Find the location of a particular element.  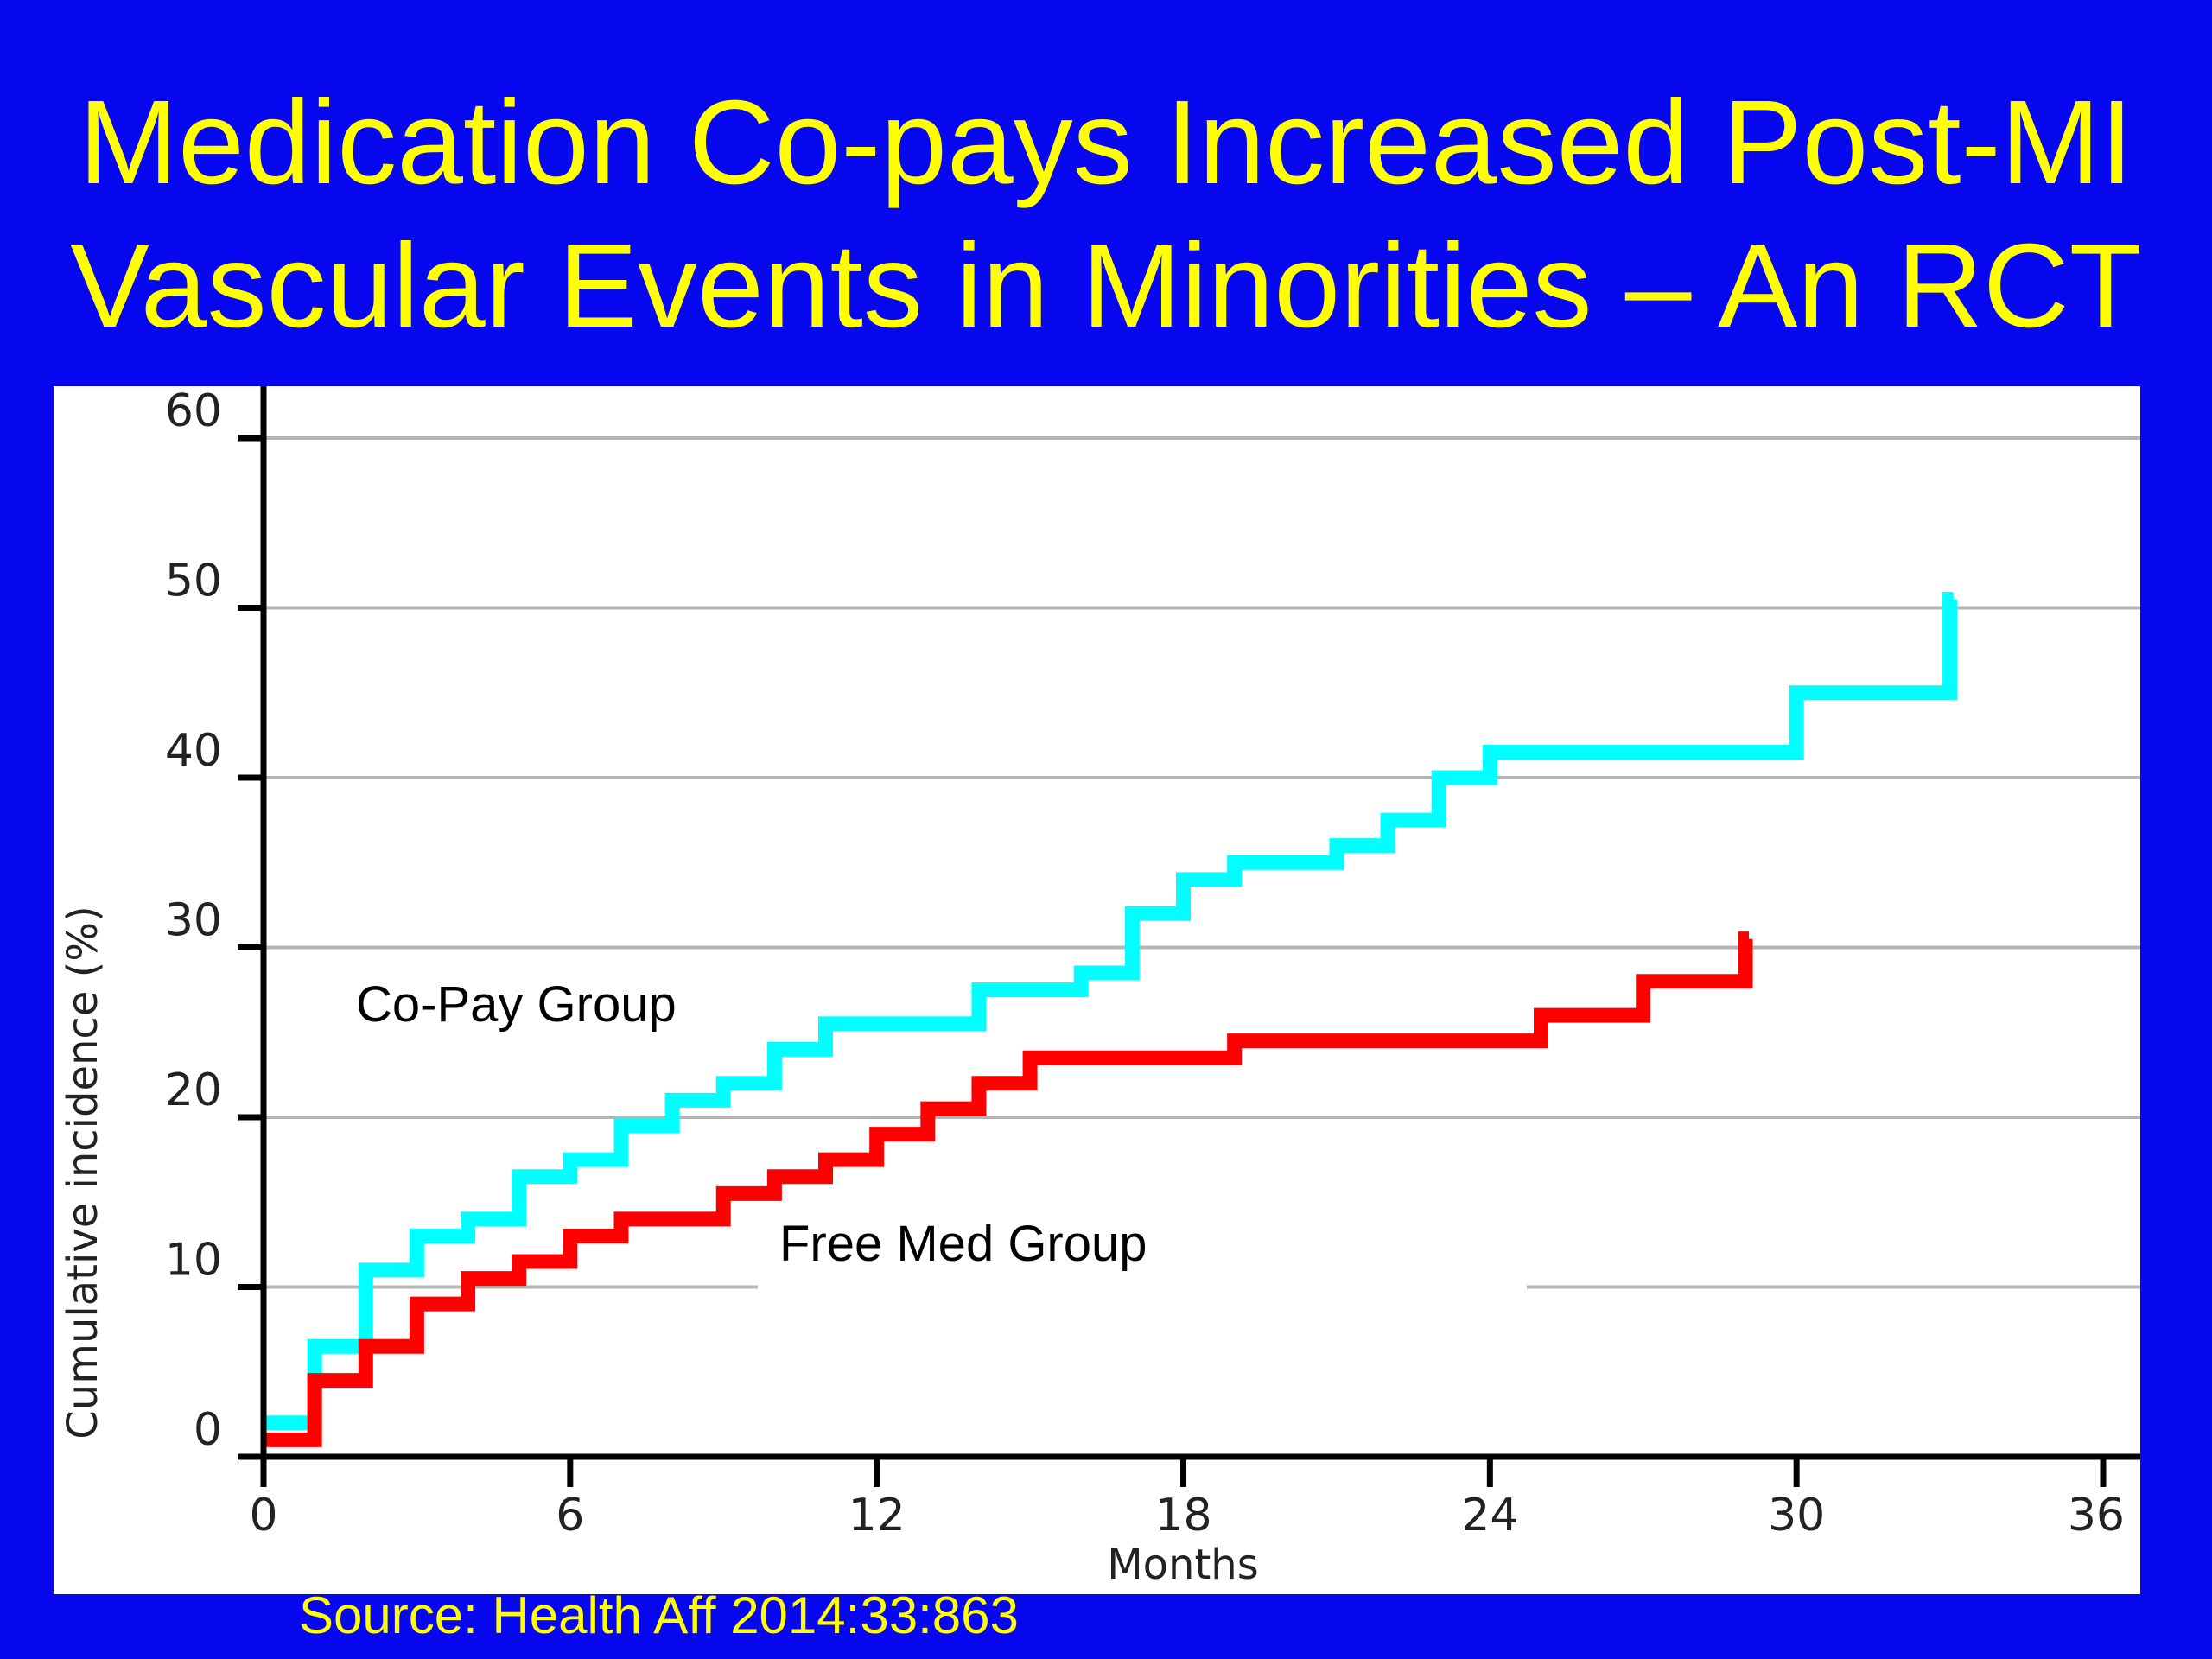

y-tick-label-10: 10 is located at coordinates (193, 1261).